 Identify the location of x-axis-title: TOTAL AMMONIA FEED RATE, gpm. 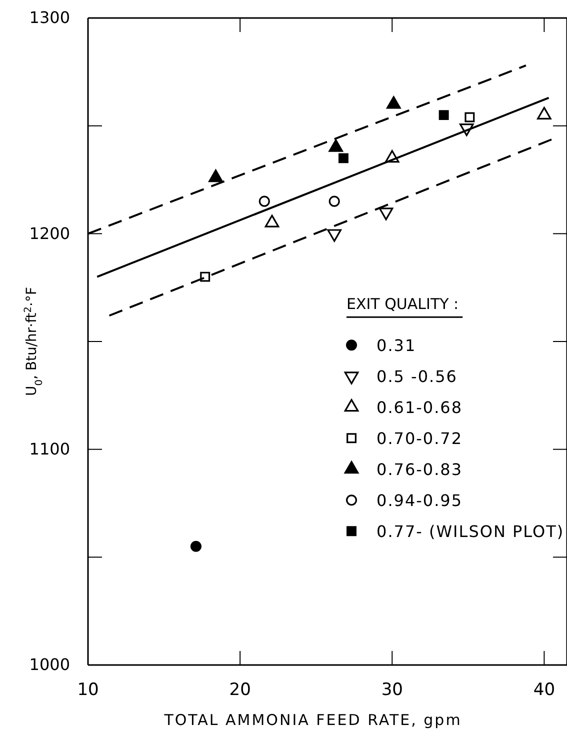
(312, 720).